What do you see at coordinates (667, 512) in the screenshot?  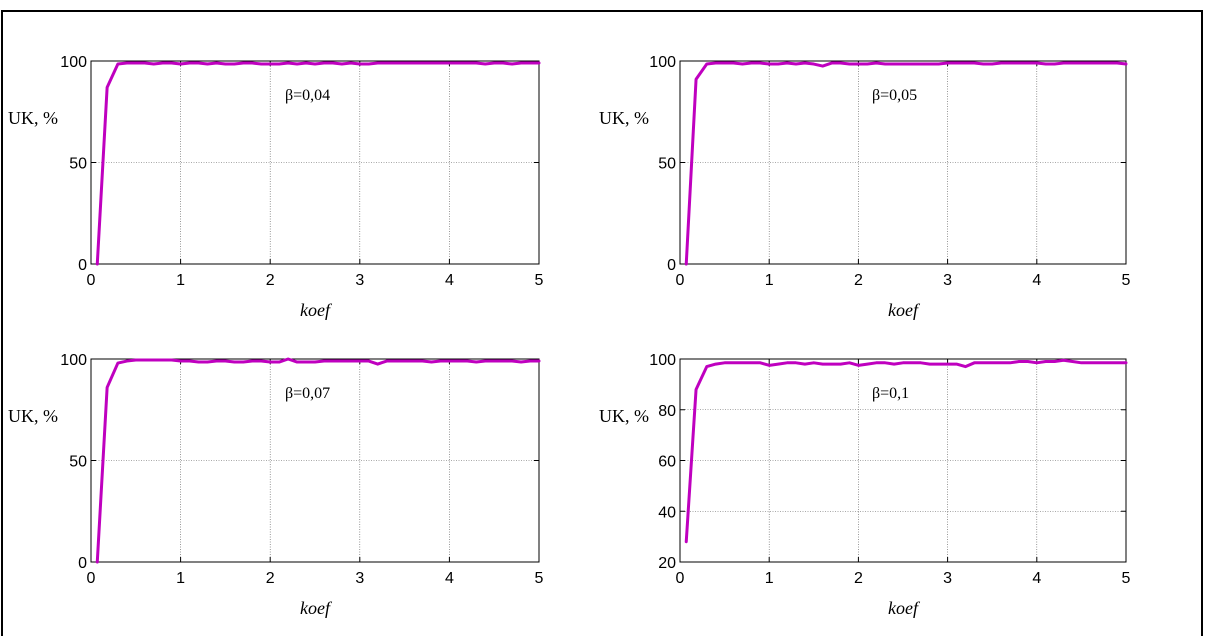 I see `y-tick-label: 40` at bounding box center [667, 512].